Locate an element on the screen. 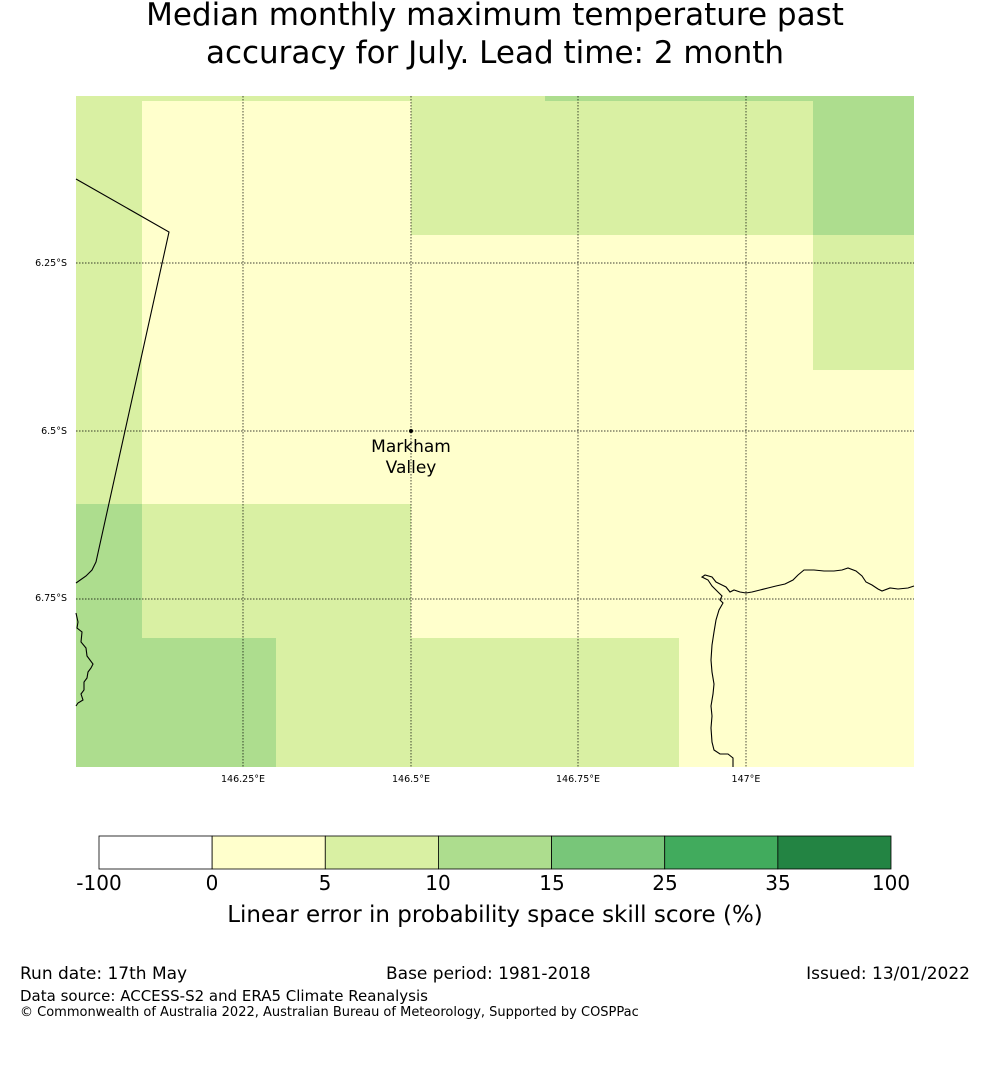 This screenshot has height=1065, width=990. colorbar-tick-label: 15 is located at coordinates (552, 883).